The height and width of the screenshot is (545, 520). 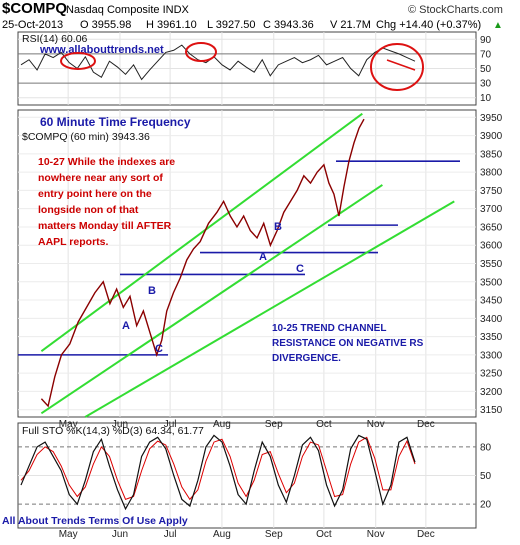 I want to click on quote-date: 25-Oct-2013, so click(x=32, y=25).